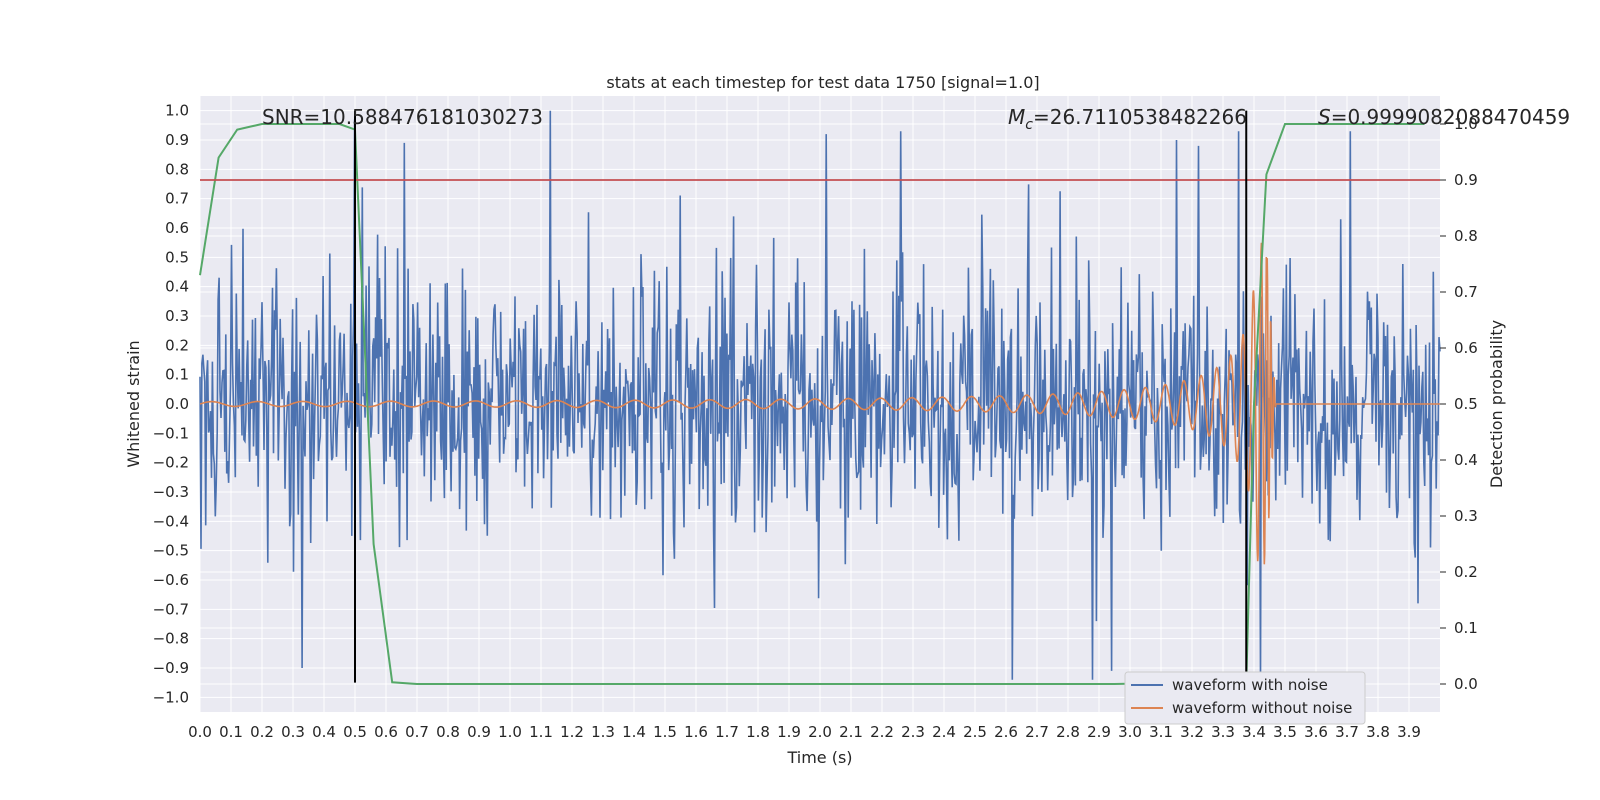 The image size is (1600, 800). What do you see at coordinates (572, 732) in the screenshot?
I see `x-tick-label: 1.2` at bounding box center [572, 732].